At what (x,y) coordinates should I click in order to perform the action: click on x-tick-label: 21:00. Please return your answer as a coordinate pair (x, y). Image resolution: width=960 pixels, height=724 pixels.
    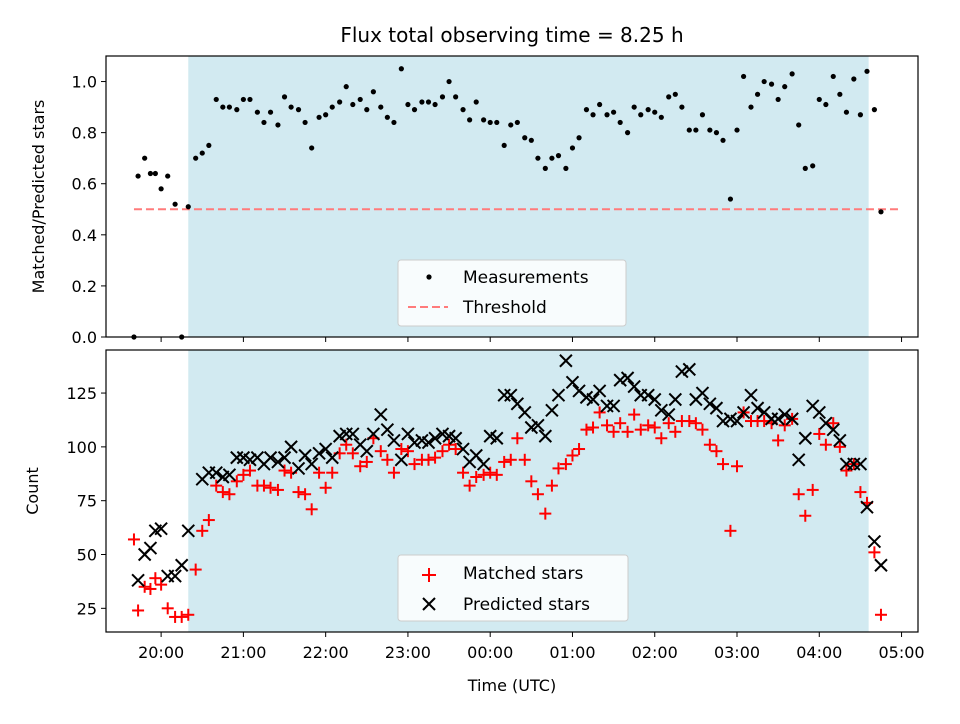
    Looking at the image, I should click on (243, 652).